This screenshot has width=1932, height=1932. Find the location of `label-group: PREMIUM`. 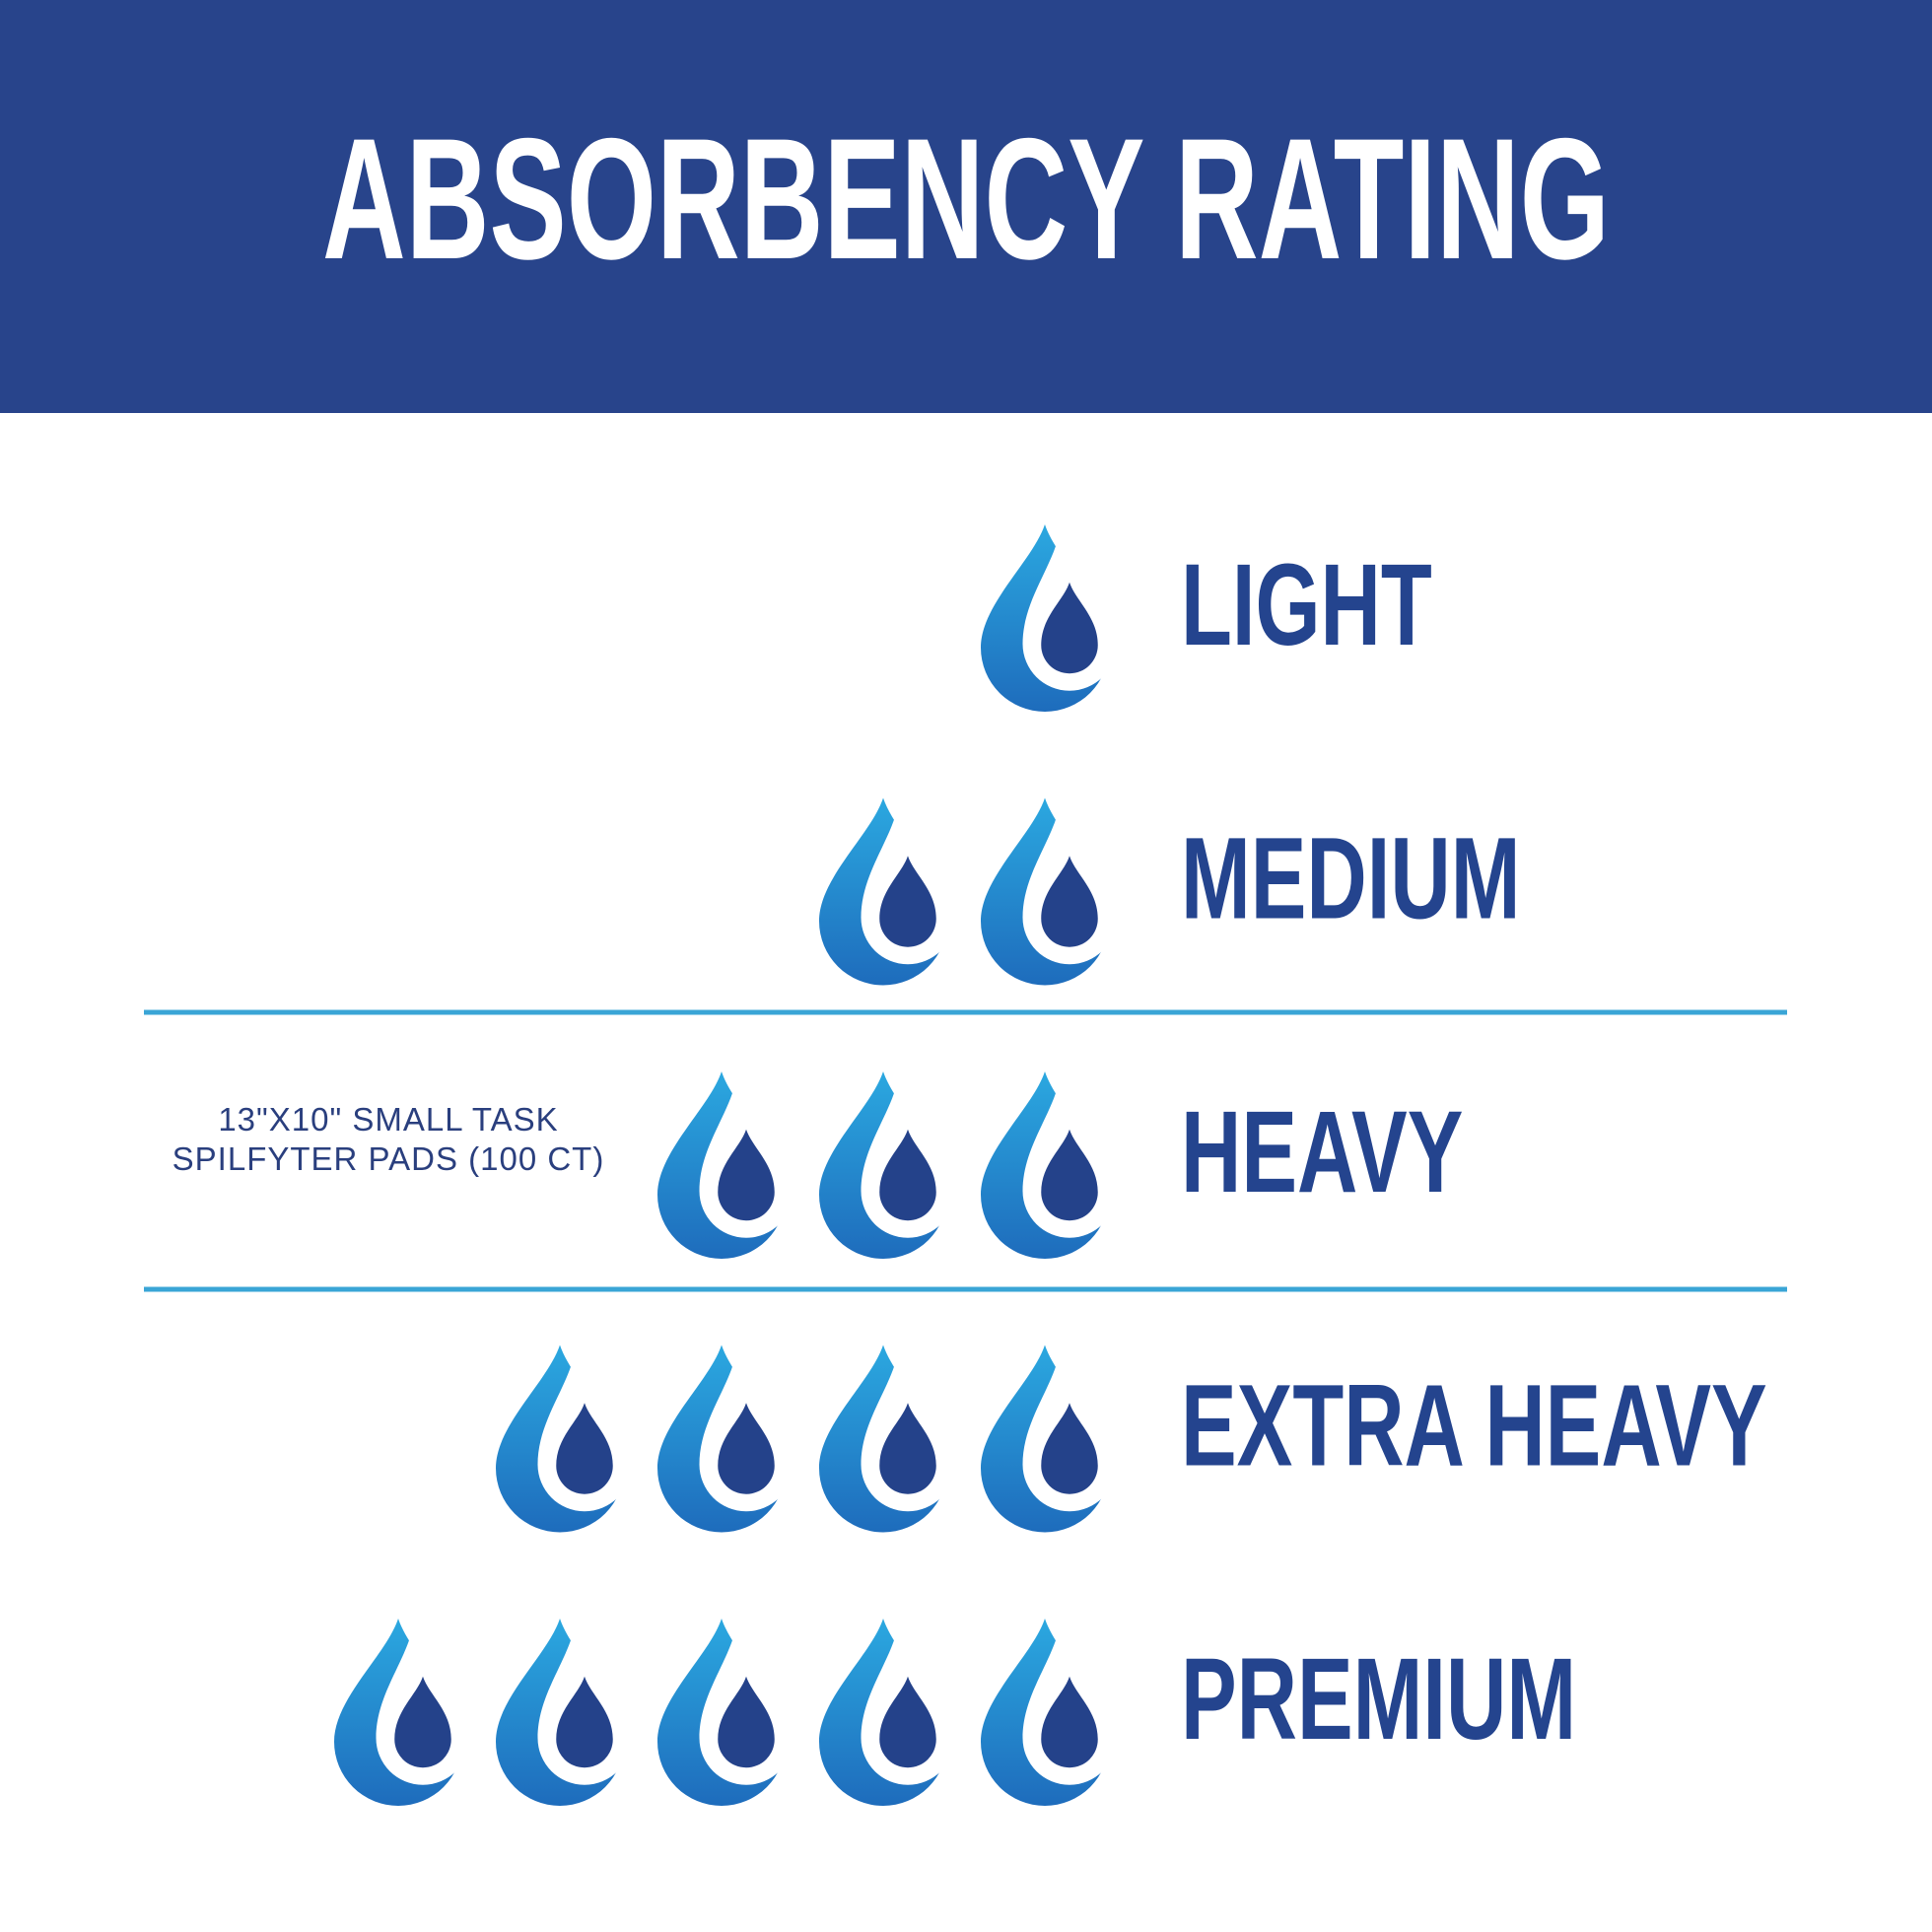

label-group: PREMIUM is located at coordinates (1378, 1698).